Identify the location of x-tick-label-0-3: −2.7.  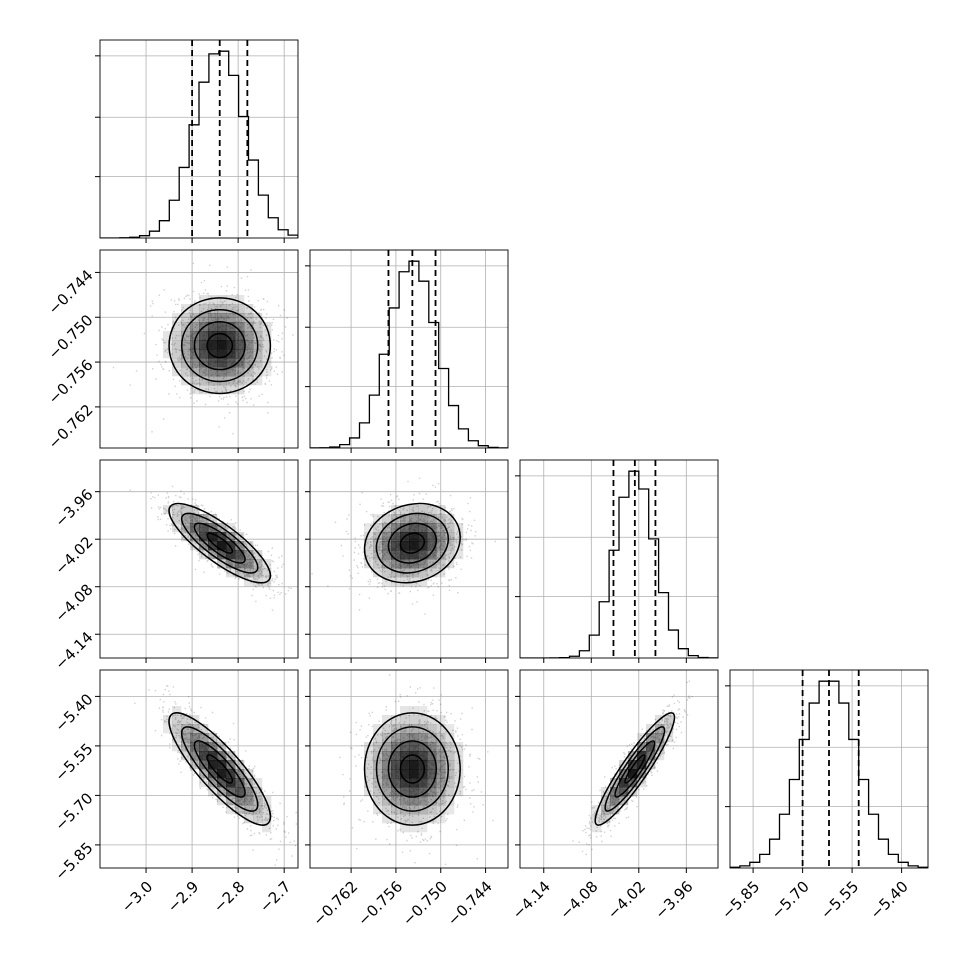
(275, 897).